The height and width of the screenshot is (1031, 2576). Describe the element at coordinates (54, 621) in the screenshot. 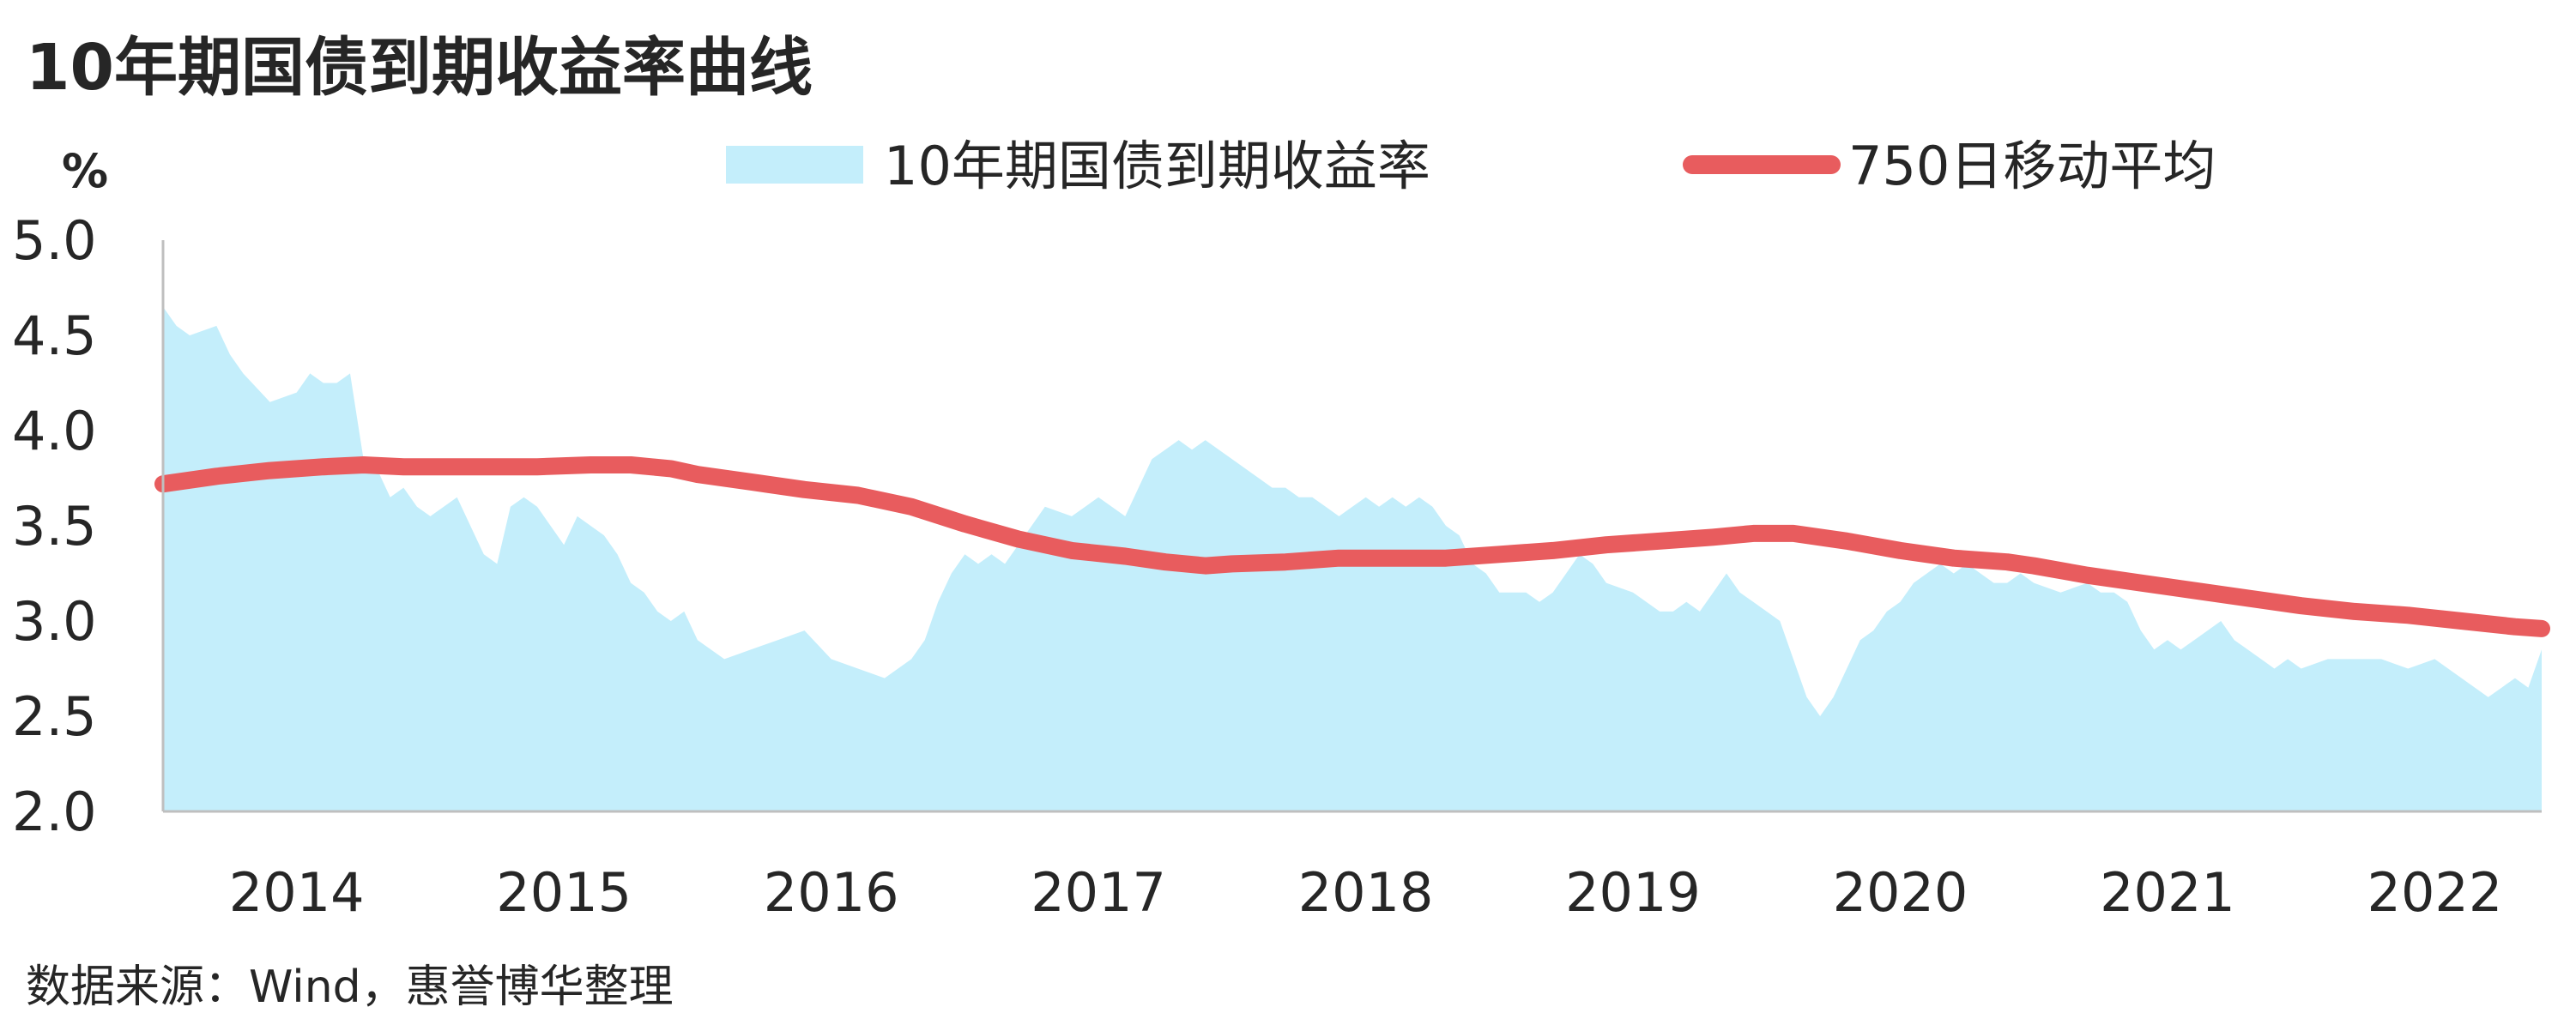

I see `y-tick-label: 3.0` at that location.